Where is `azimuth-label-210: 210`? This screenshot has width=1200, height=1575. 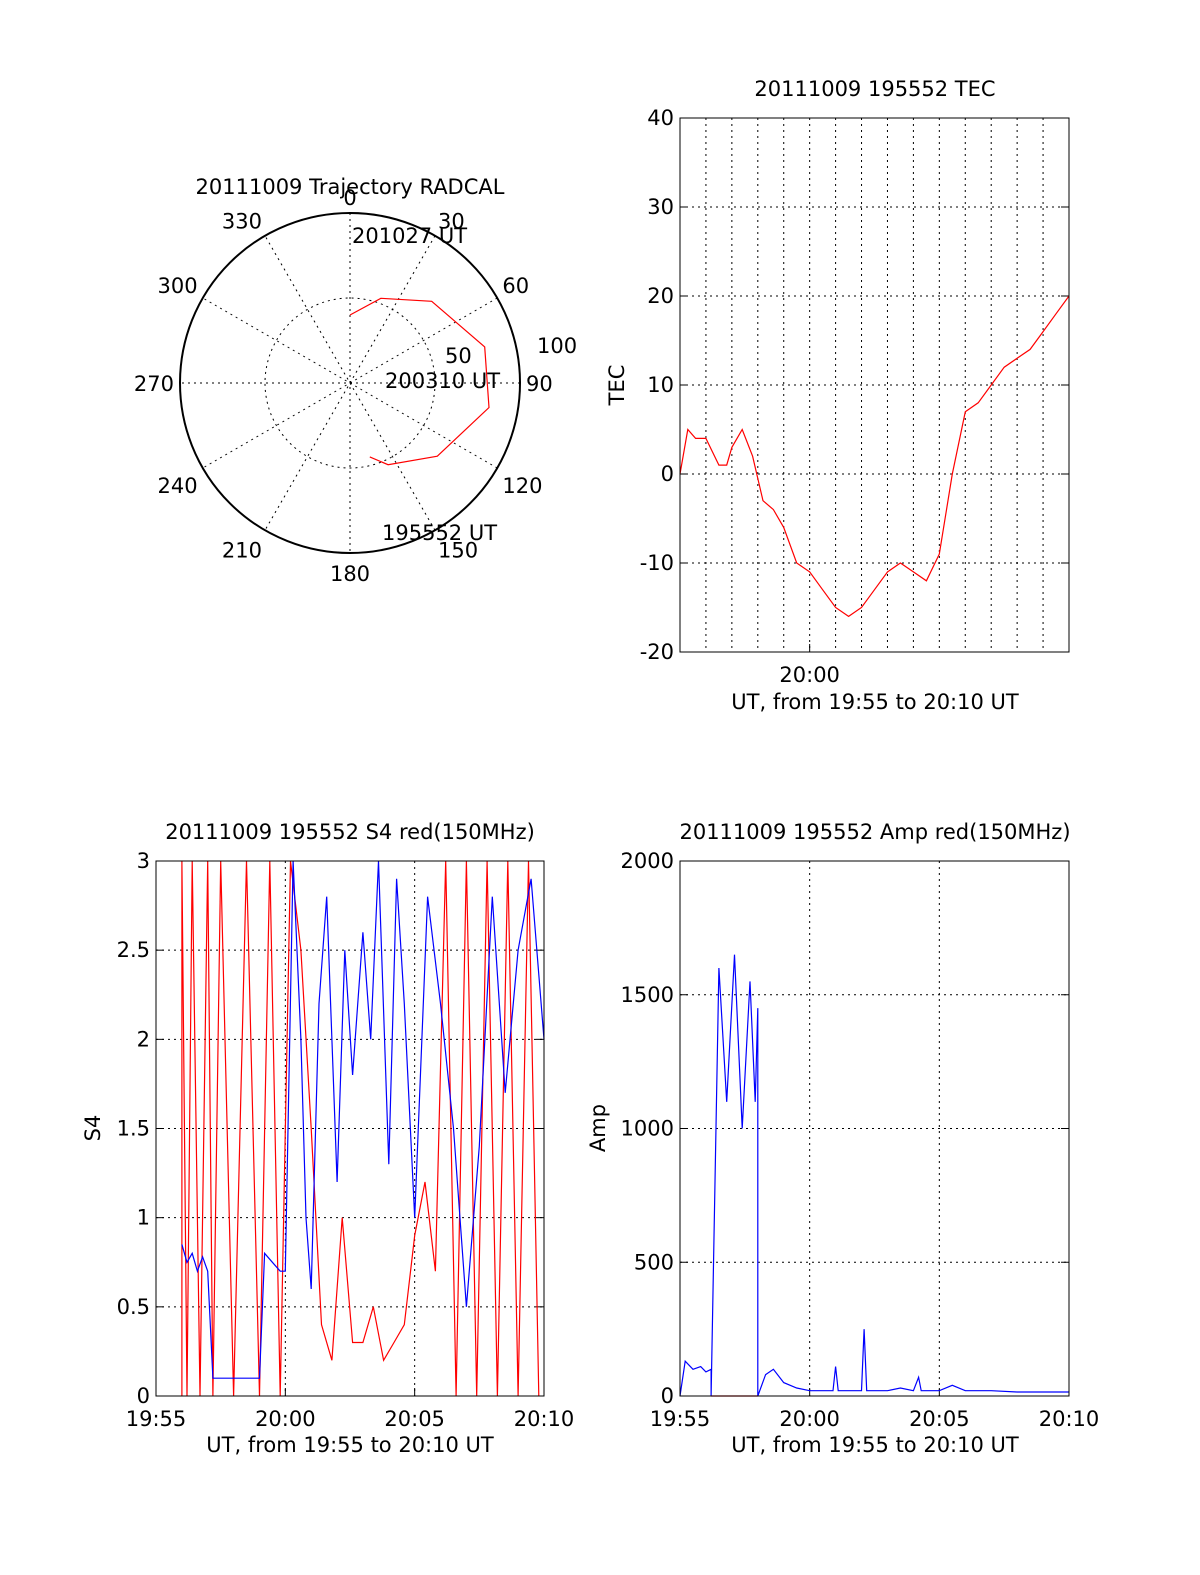 azimuth-label-210: 210 is located at coordinates (242, 550).